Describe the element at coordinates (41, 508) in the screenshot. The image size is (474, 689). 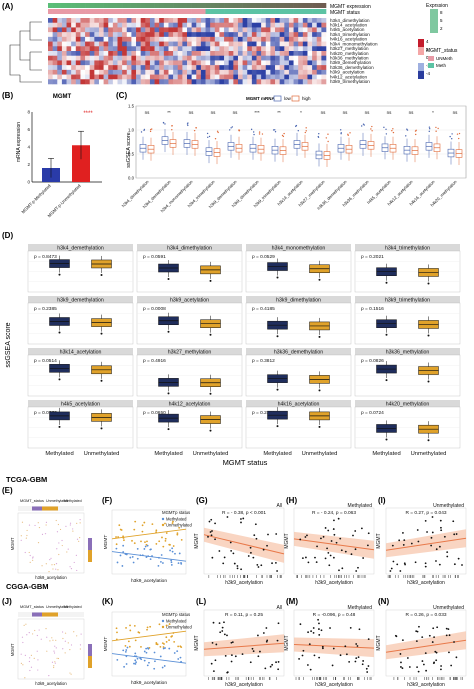
I see `marginal-top-box` at that location.